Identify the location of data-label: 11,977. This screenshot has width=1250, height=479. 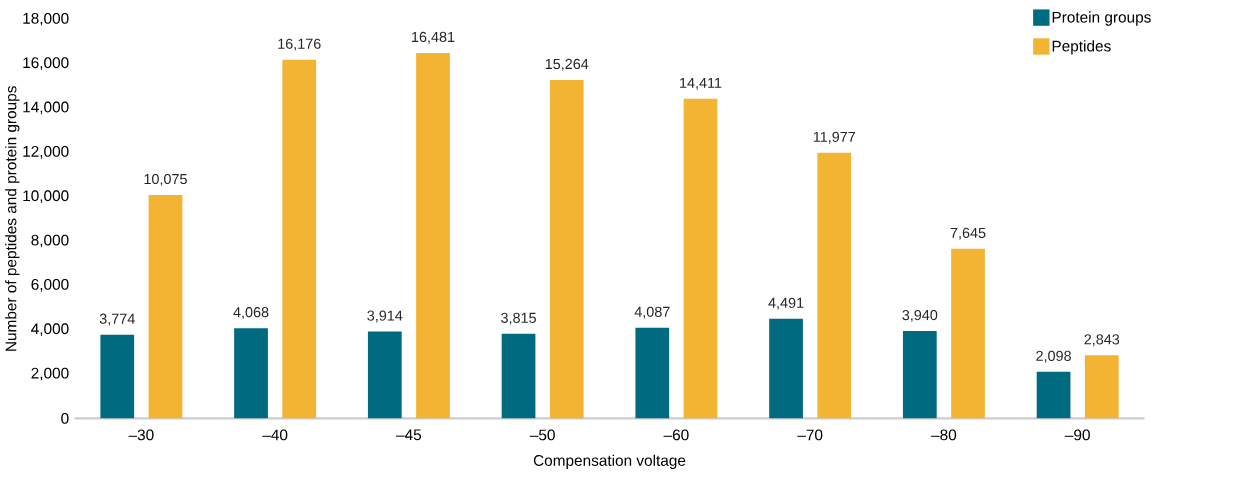
(834, 137).